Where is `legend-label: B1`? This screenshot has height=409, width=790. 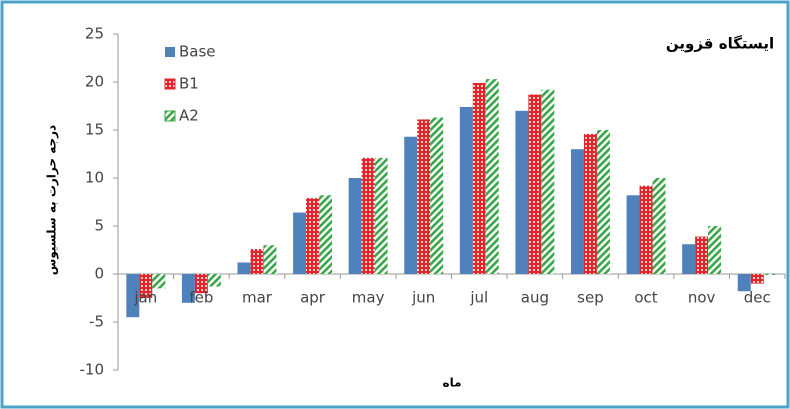 legend-label: B1 is located at coordinates (189, 84).